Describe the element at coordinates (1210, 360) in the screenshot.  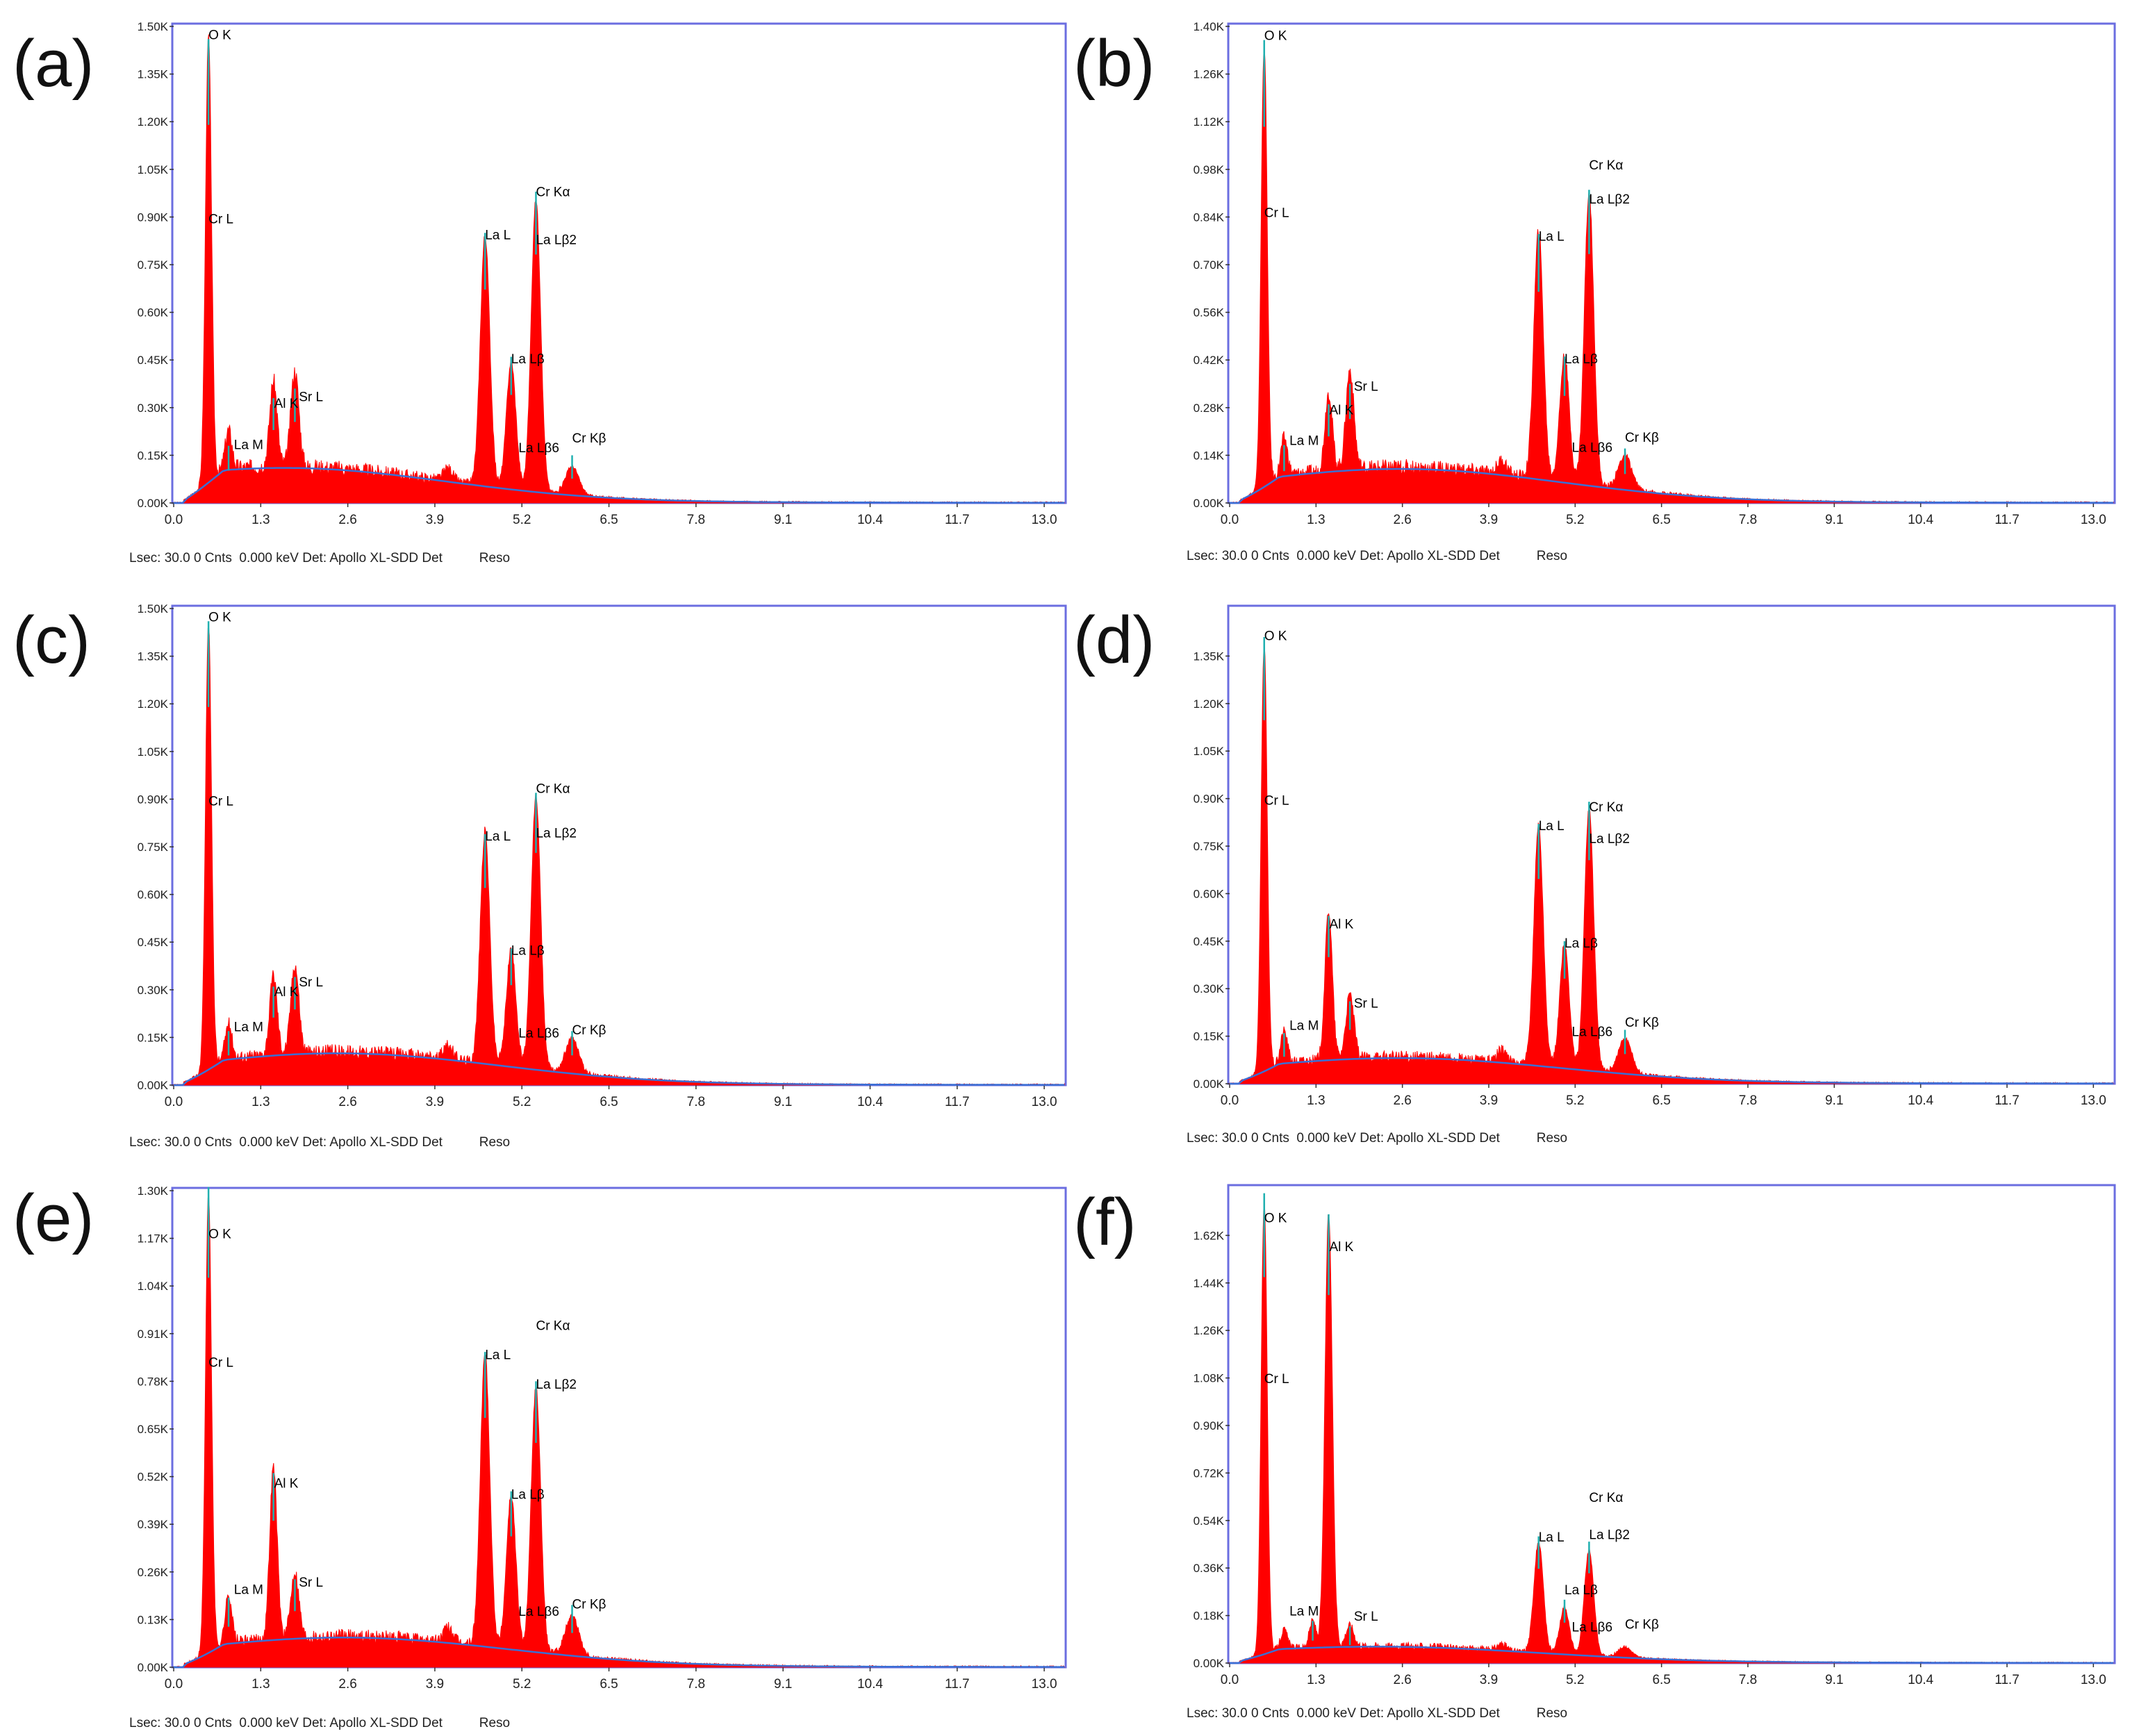
I see `y-tick-label: 0.42K` at that location.